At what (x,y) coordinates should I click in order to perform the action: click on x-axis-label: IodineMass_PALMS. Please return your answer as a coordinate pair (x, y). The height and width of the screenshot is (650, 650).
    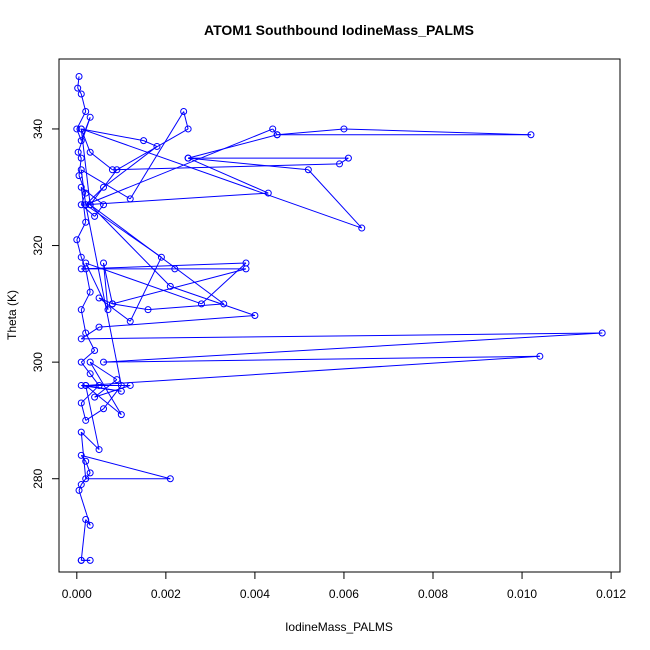
    Looking at the image, I should click on (339, 627).